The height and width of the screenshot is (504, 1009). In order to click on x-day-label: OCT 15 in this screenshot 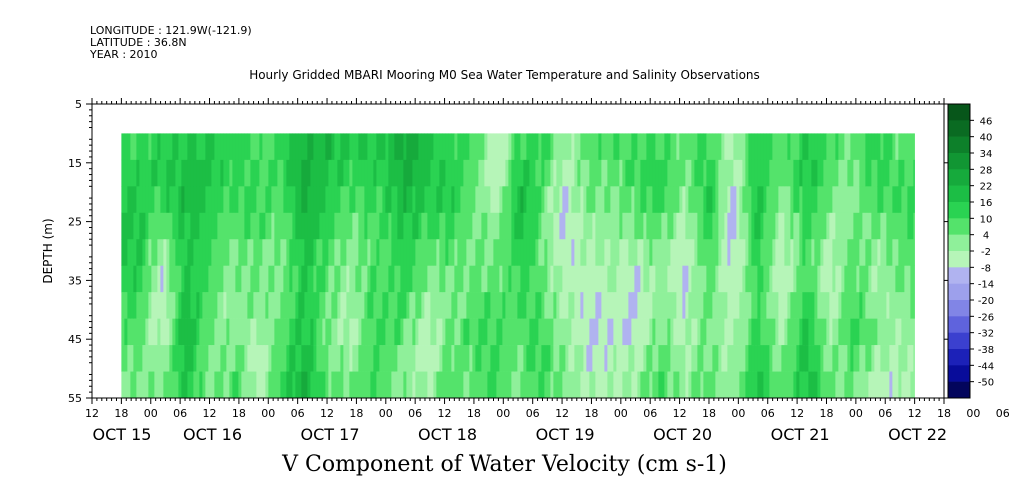, I will do `click(122, 434)`.